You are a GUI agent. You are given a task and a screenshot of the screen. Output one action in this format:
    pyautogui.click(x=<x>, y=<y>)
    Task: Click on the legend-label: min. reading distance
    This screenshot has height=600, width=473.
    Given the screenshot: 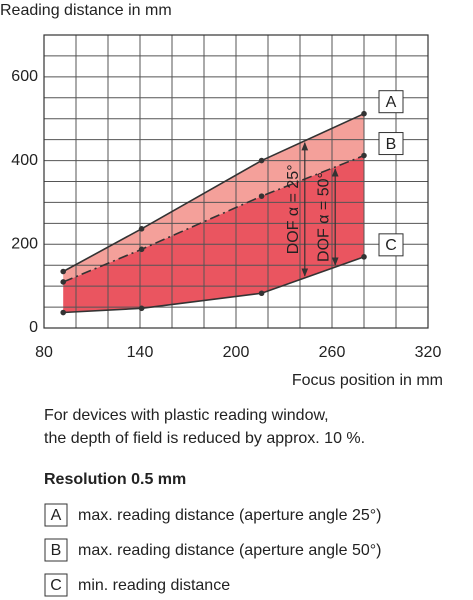 What is the action you would take?
    pyautogui.click(x=154, y=585)
    